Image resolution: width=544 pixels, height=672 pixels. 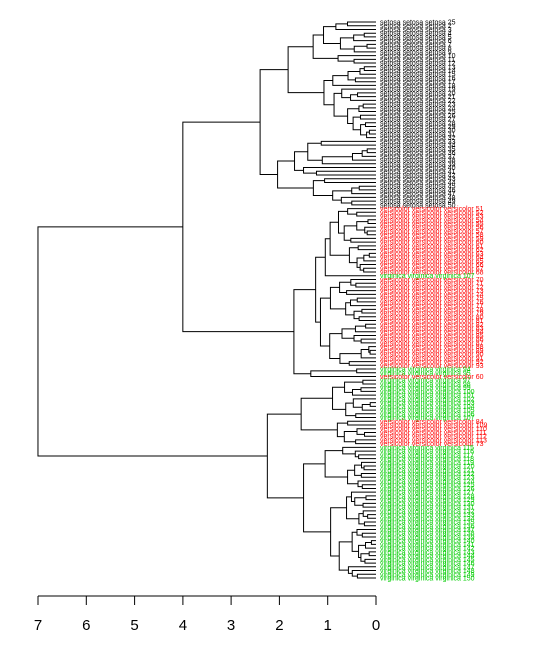 I want to click on leaf-label: setosa setosa setosa 12, so click(x=418, y=64).